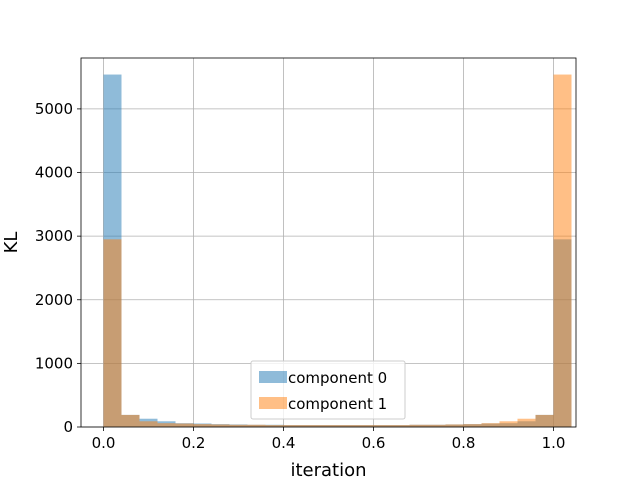 The width and height of the screenshot is (640, 480). What do you see at coordinates (54, 300) in the screenshot?
I see `y-tick-label: 2000` at bounding box center [54, 300].